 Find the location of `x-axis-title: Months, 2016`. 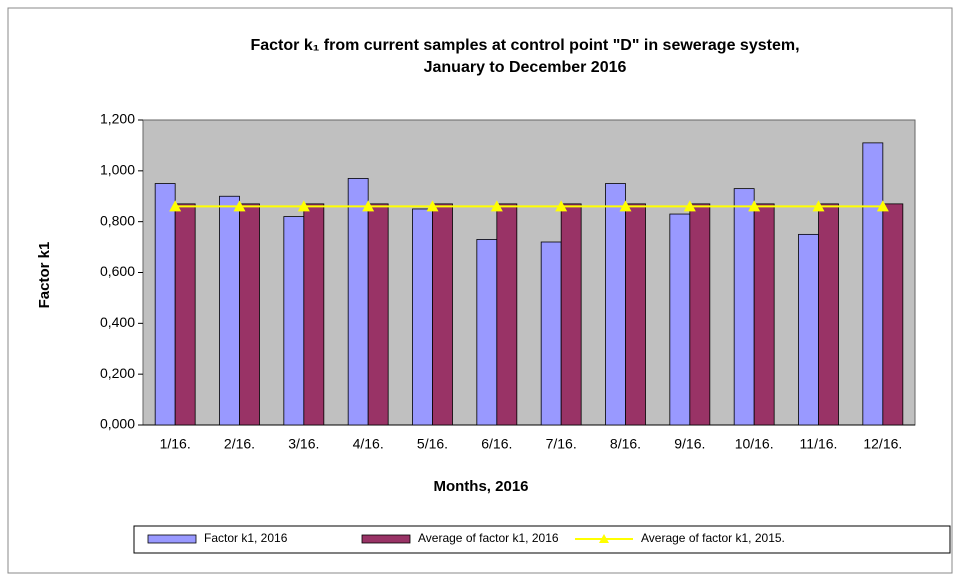

x-axis-title: Months, 2016 is located at coordinates (480, 486).